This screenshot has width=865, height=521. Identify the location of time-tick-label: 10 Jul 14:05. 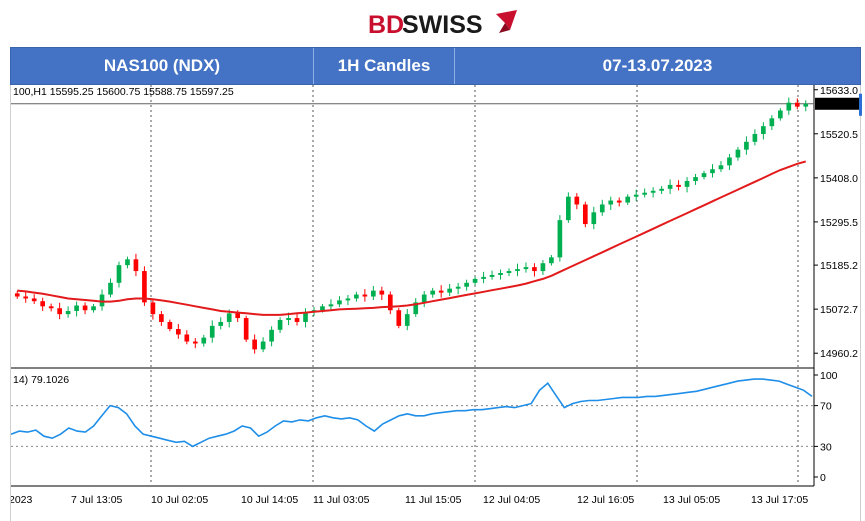
(269, 500).